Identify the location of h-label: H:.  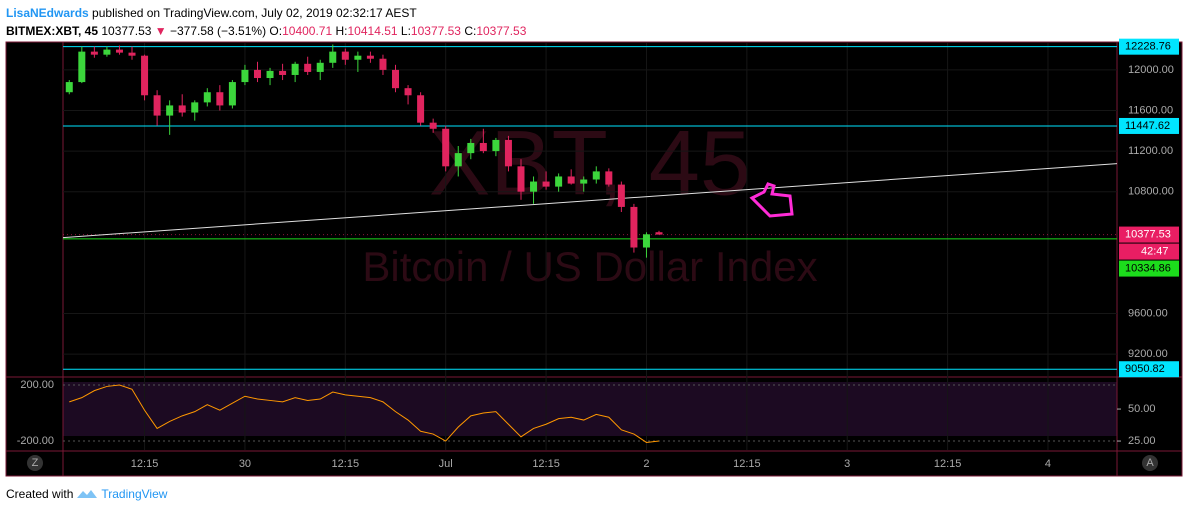
(341, 31).